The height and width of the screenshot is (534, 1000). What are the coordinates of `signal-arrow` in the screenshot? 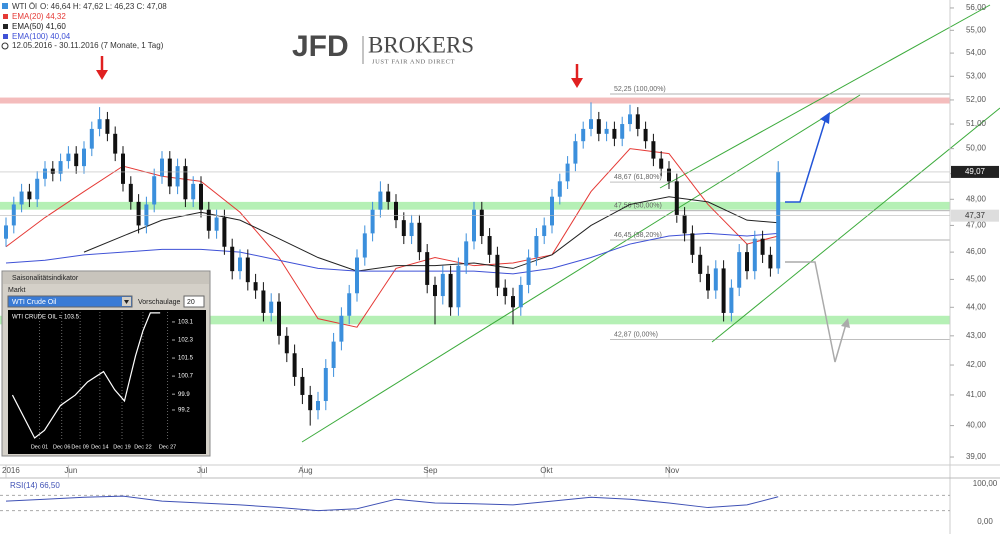 It's located at (102, 75).